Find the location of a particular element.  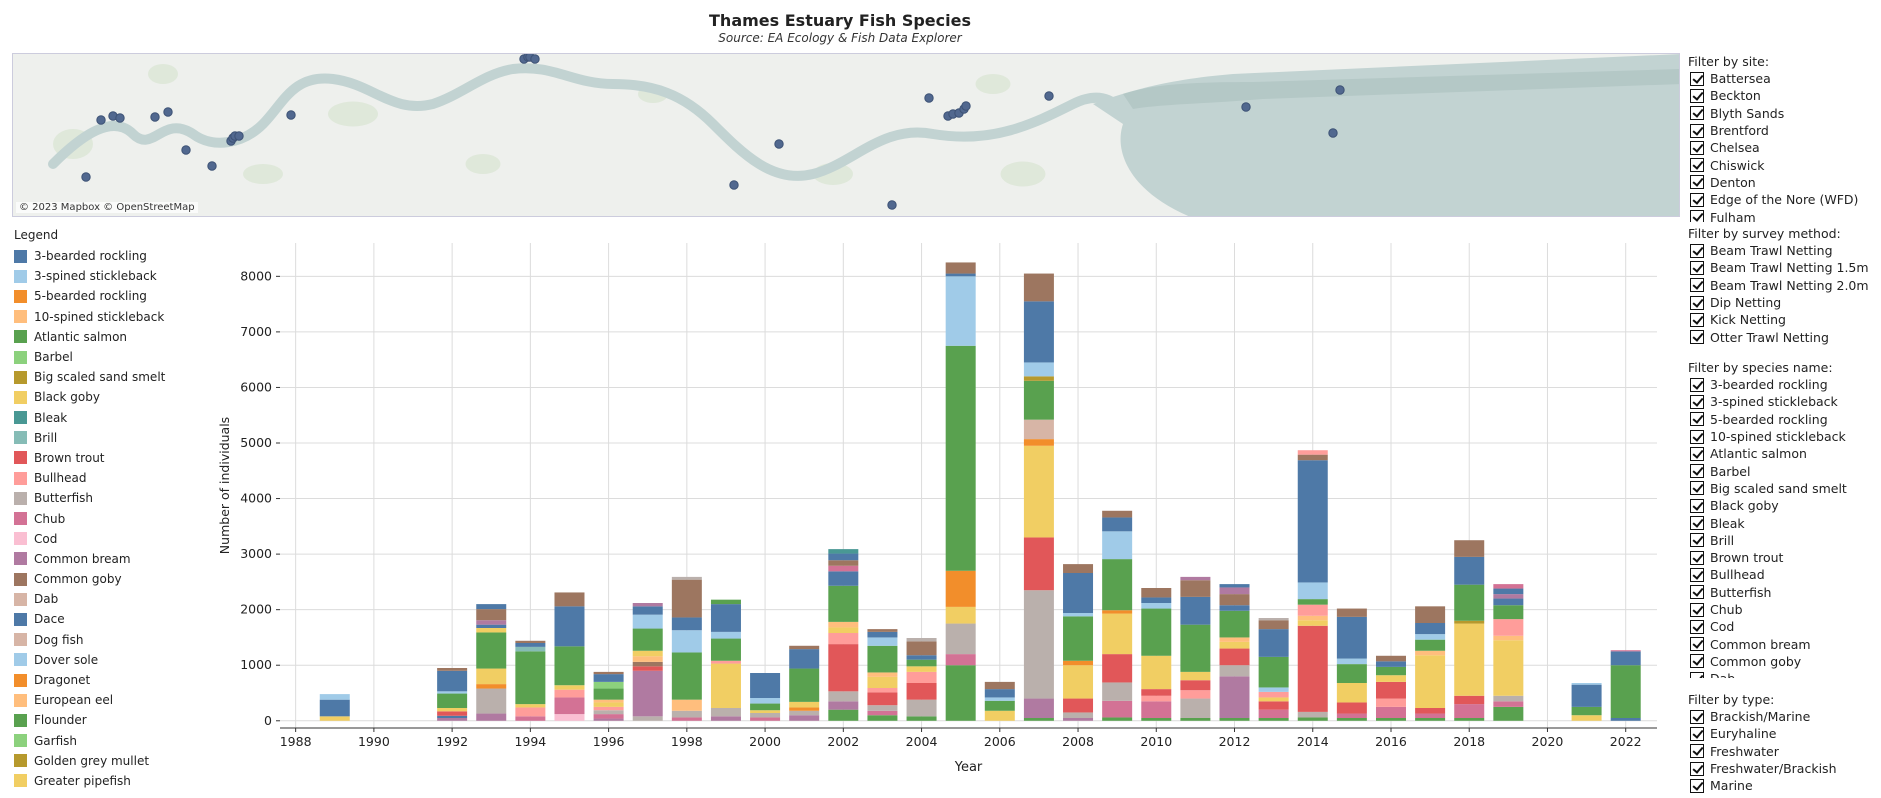

method-filter-option: Kick Netting is located at coordinates (1784, 319).